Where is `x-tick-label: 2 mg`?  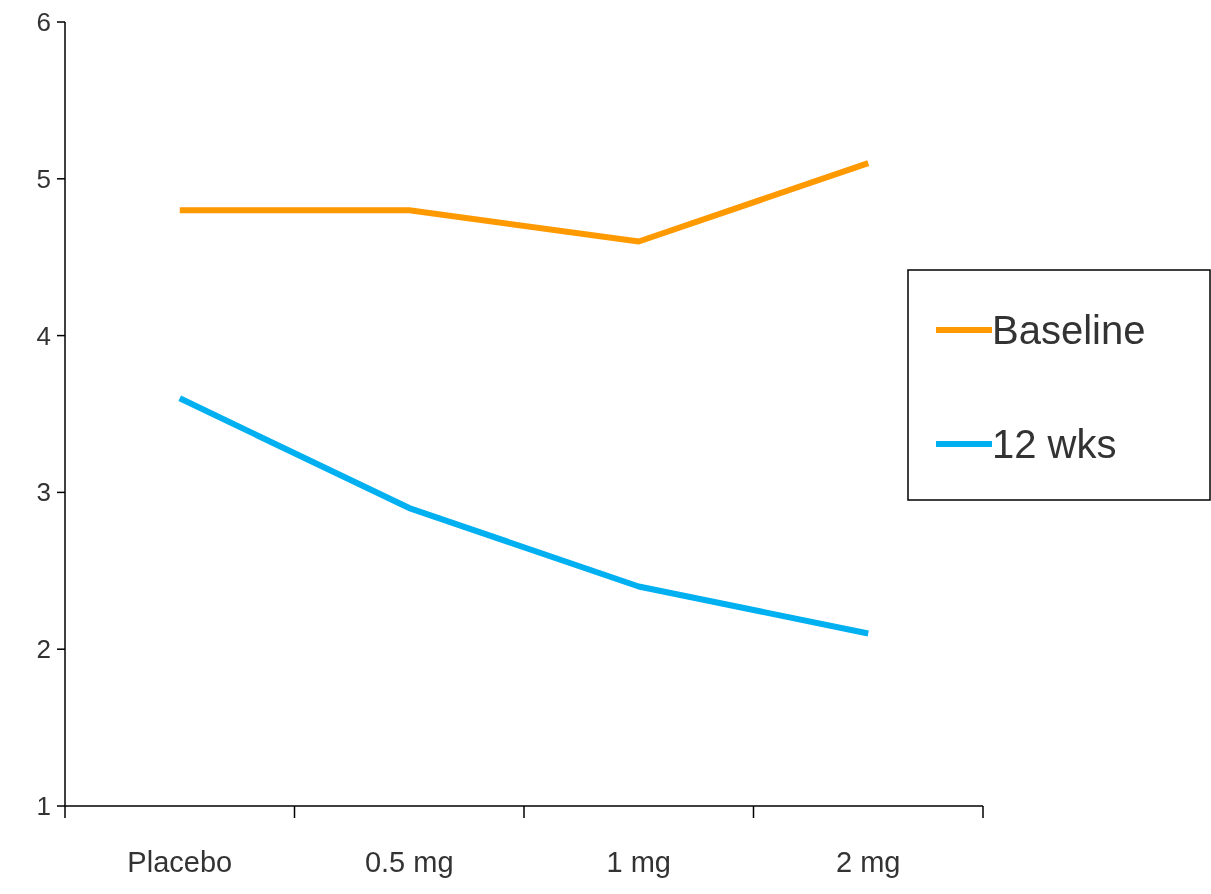
x-tick-label: 2 mg is located at coordinates (868, 862).